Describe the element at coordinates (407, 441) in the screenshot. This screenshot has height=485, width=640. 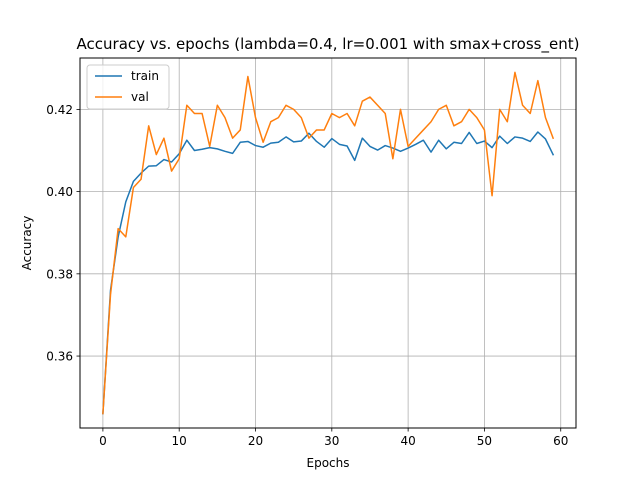
I see `x-tick-label: 40` at that location.